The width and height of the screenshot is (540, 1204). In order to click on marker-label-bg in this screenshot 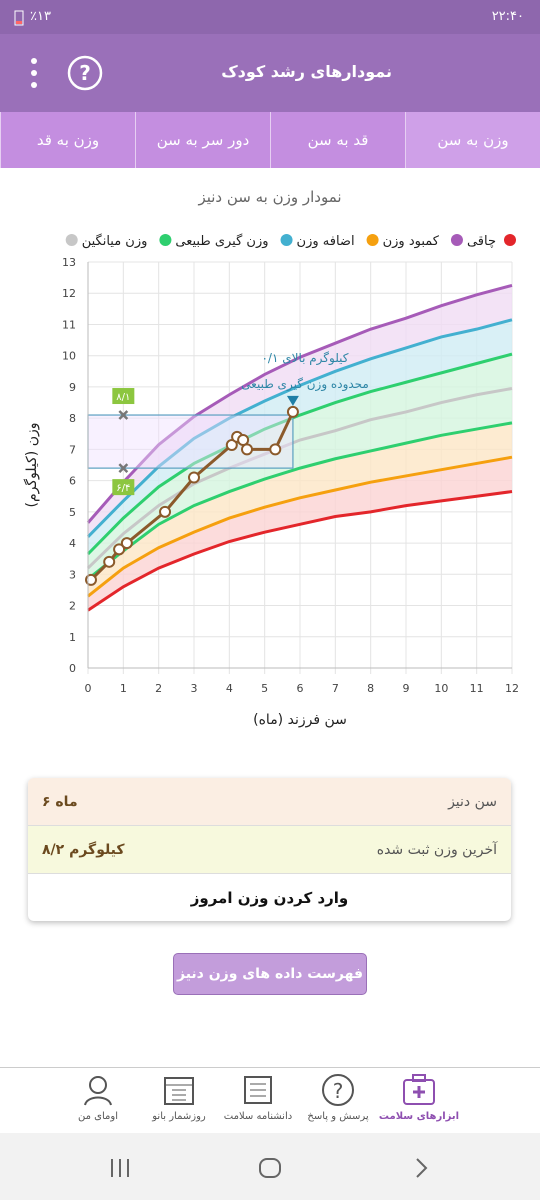, I will do `click(123, 396)`.